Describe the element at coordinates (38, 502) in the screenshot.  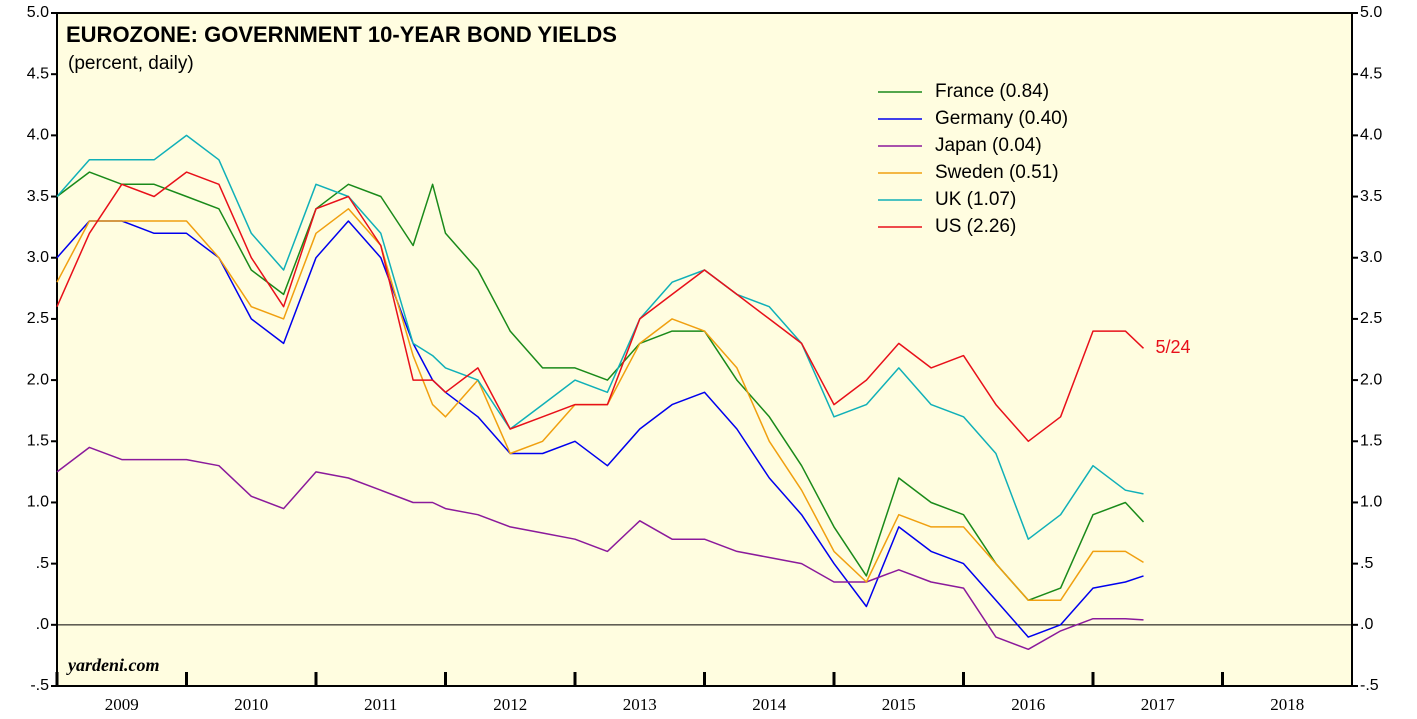
I see `y-tick-label: 1.0` at that location.